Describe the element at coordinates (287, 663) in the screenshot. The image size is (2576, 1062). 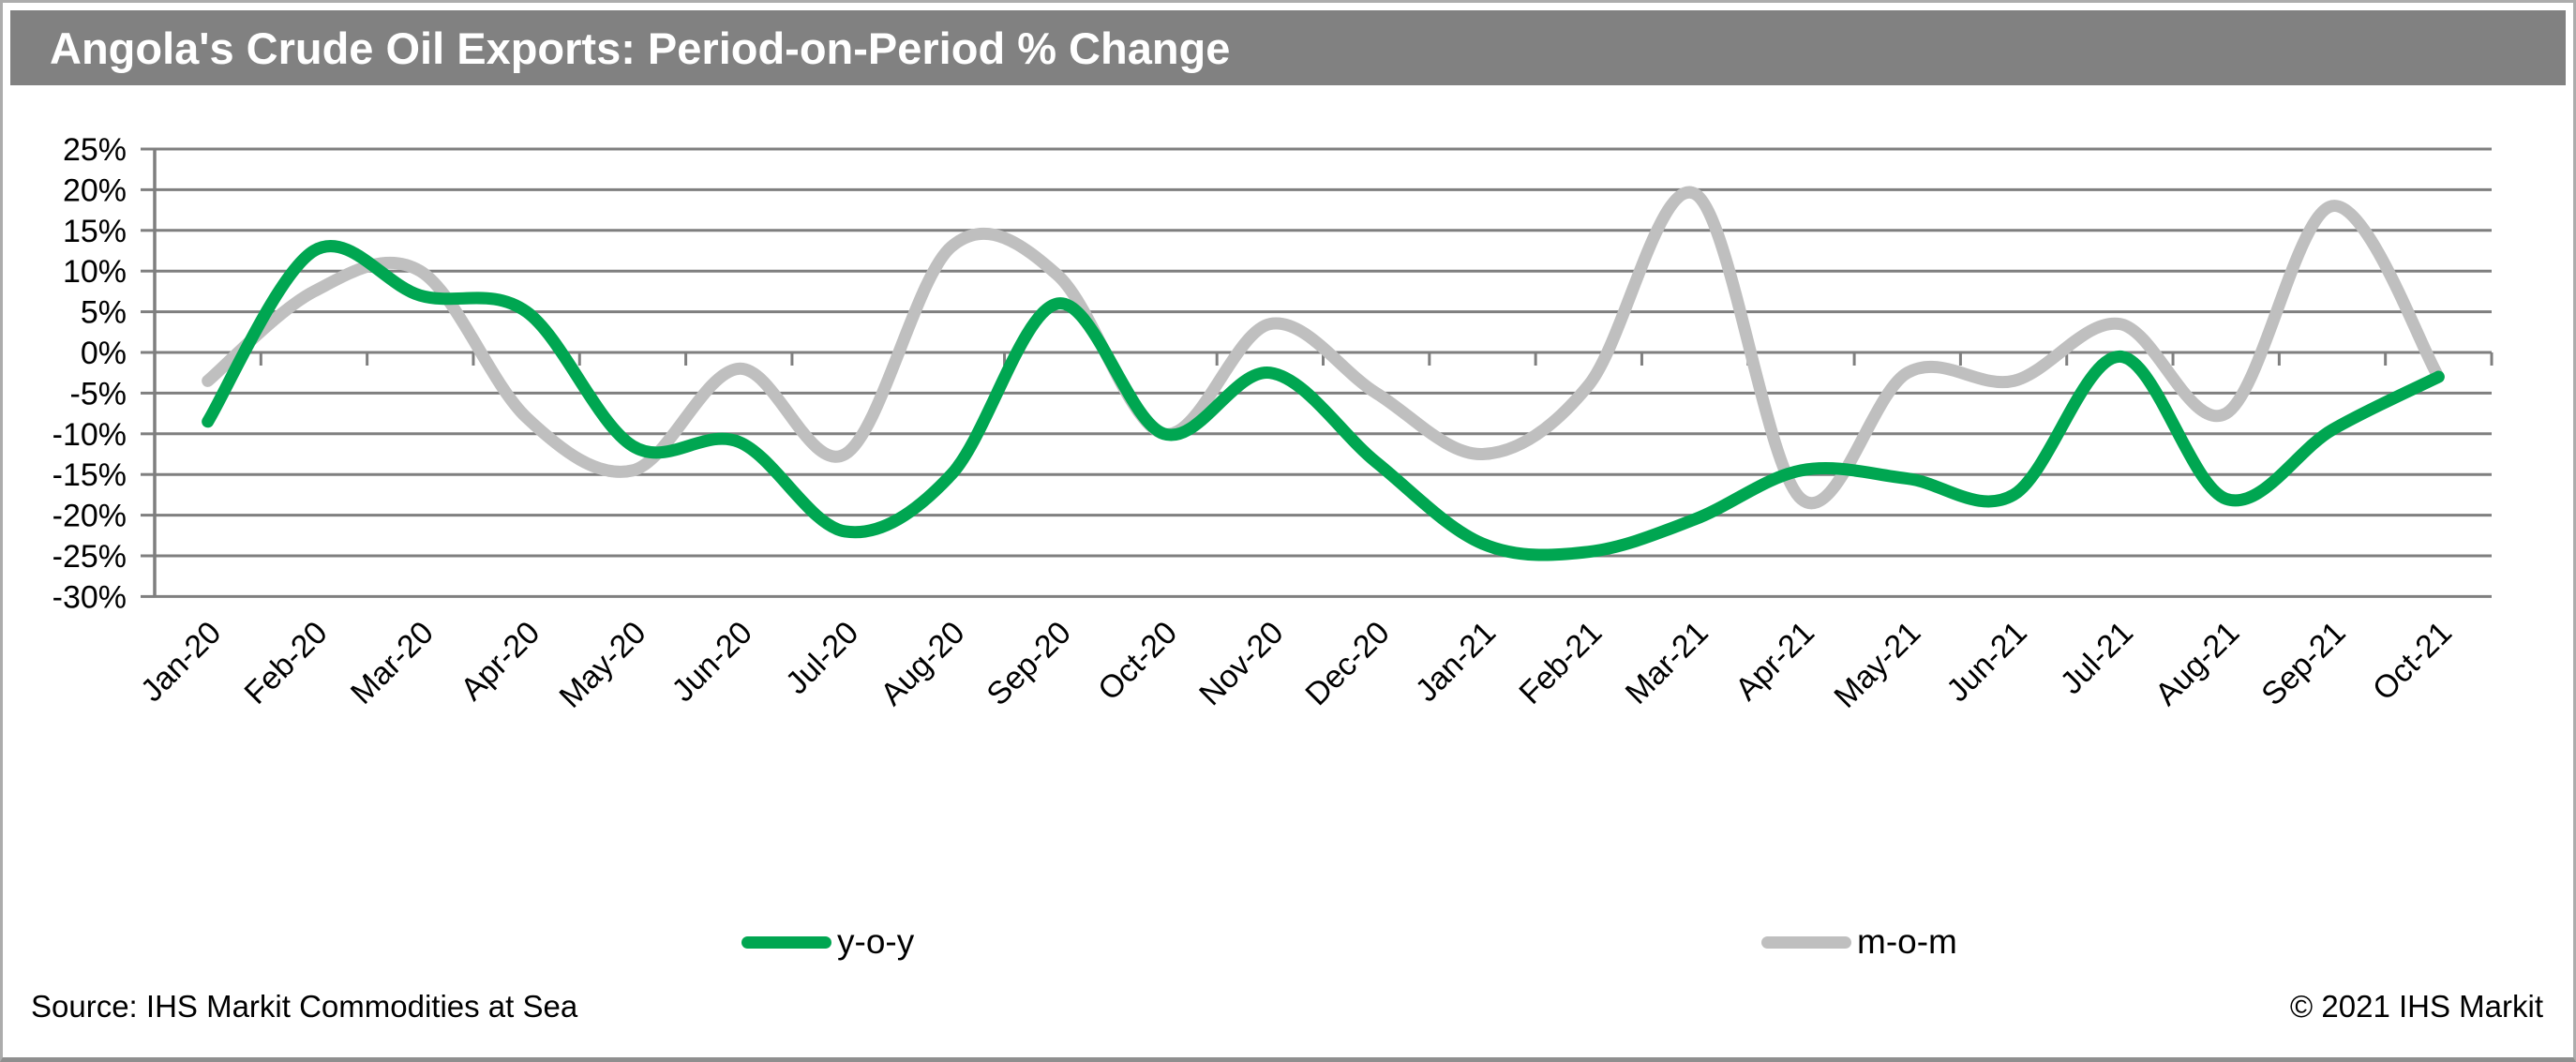
I see `svg-text: Feb-20` at that location.